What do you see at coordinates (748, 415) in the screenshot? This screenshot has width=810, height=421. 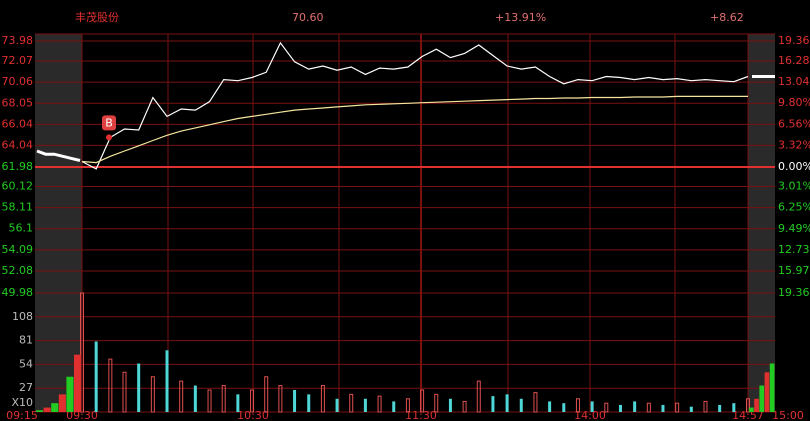 I see `x-tick-label: 14:57` at bounding box center [748, 415].